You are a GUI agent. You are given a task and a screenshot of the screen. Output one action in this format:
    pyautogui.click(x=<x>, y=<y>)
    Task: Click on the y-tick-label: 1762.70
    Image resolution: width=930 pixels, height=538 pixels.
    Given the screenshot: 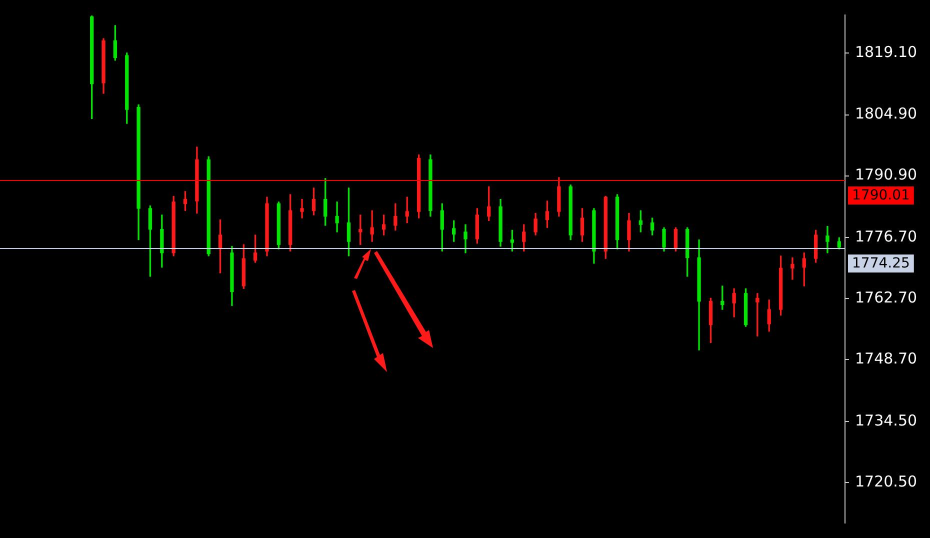 What is the action you would take?
    pyautogui.click(x=886, y=297)
    